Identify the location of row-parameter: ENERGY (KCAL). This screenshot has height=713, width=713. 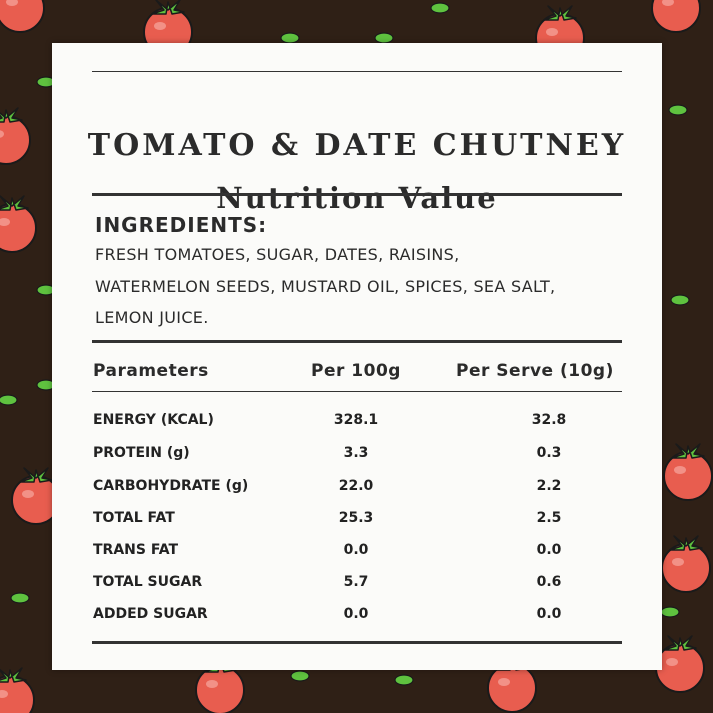
(153, 420).